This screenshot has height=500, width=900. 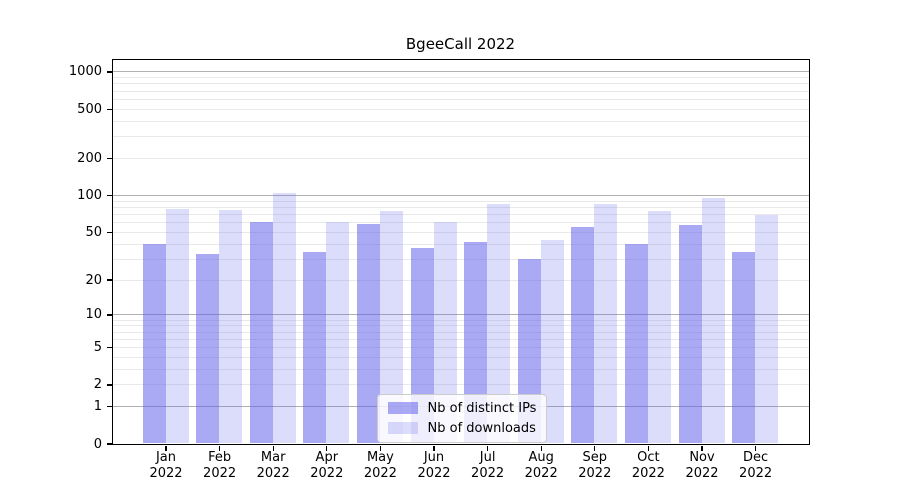 I want to click on x-tick-label-sep: Sep 2022, so click(x=595, y=465).